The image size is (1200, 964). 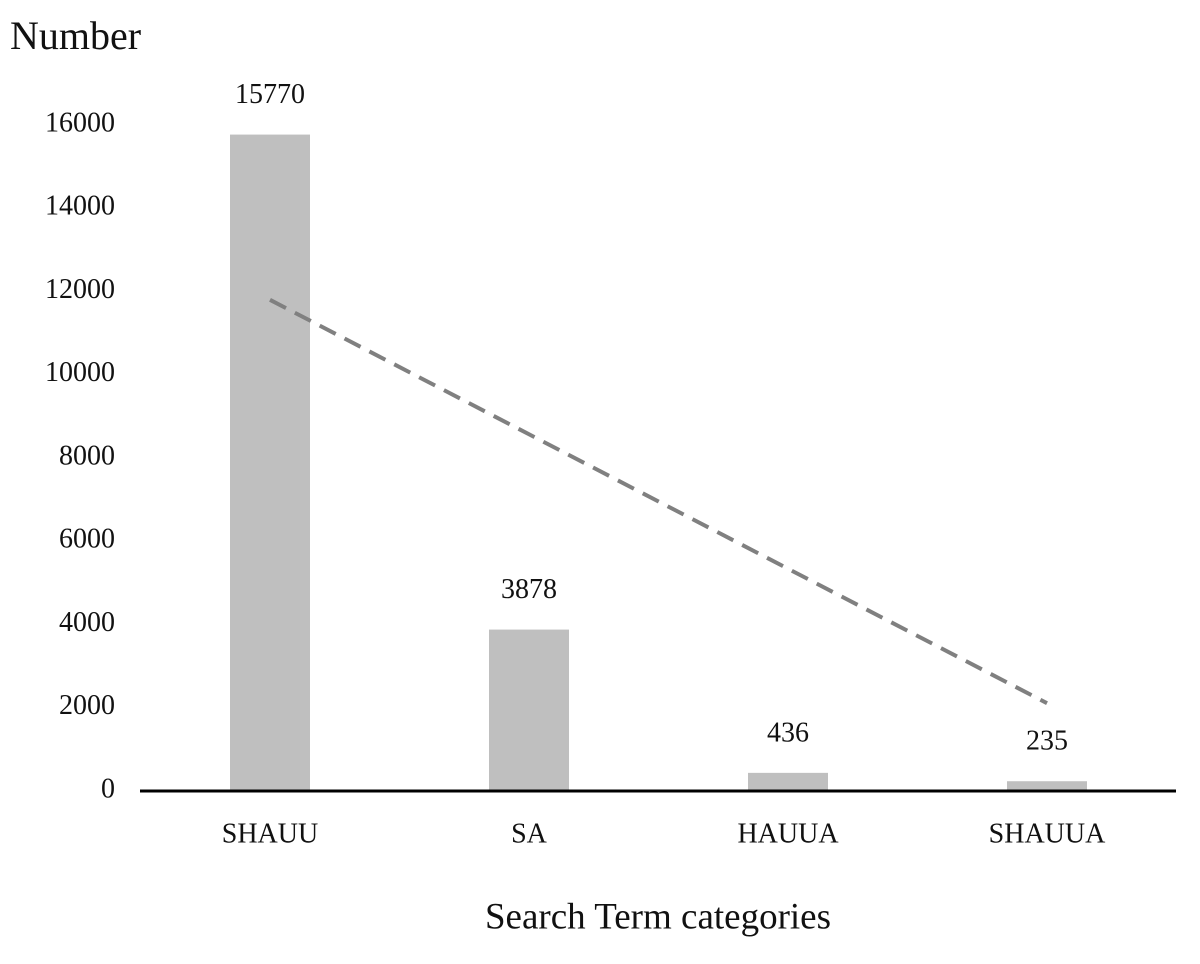 I want to click on x-tick-label: SA, so click(x=529, y=833).